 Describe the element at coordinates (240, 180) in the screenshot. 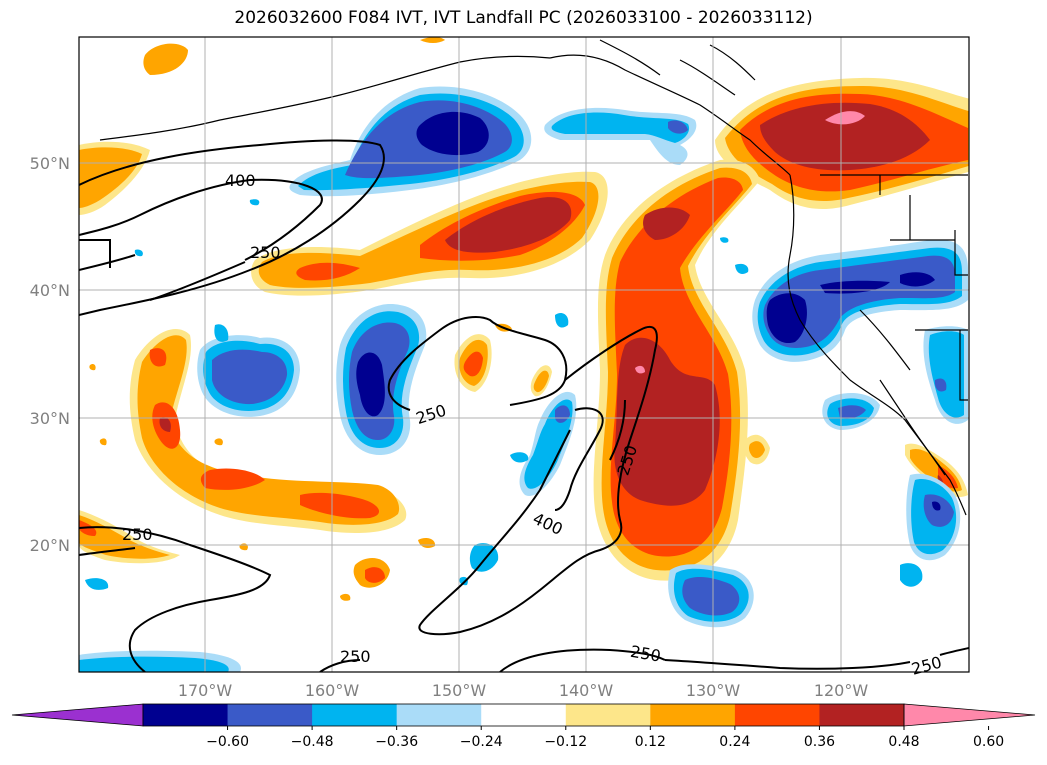

I see `contour-label: 400` at that location.